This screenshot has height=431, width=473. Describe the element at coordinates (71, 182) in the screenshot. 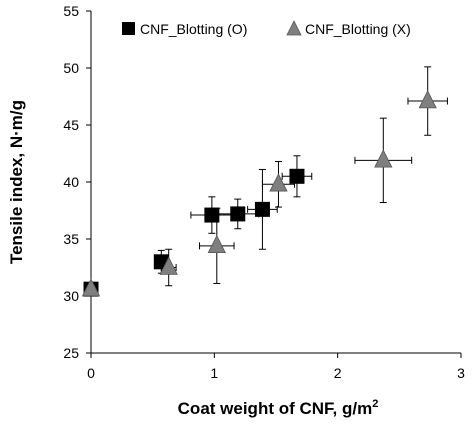

I see `y-tick-label: 40` at that location.